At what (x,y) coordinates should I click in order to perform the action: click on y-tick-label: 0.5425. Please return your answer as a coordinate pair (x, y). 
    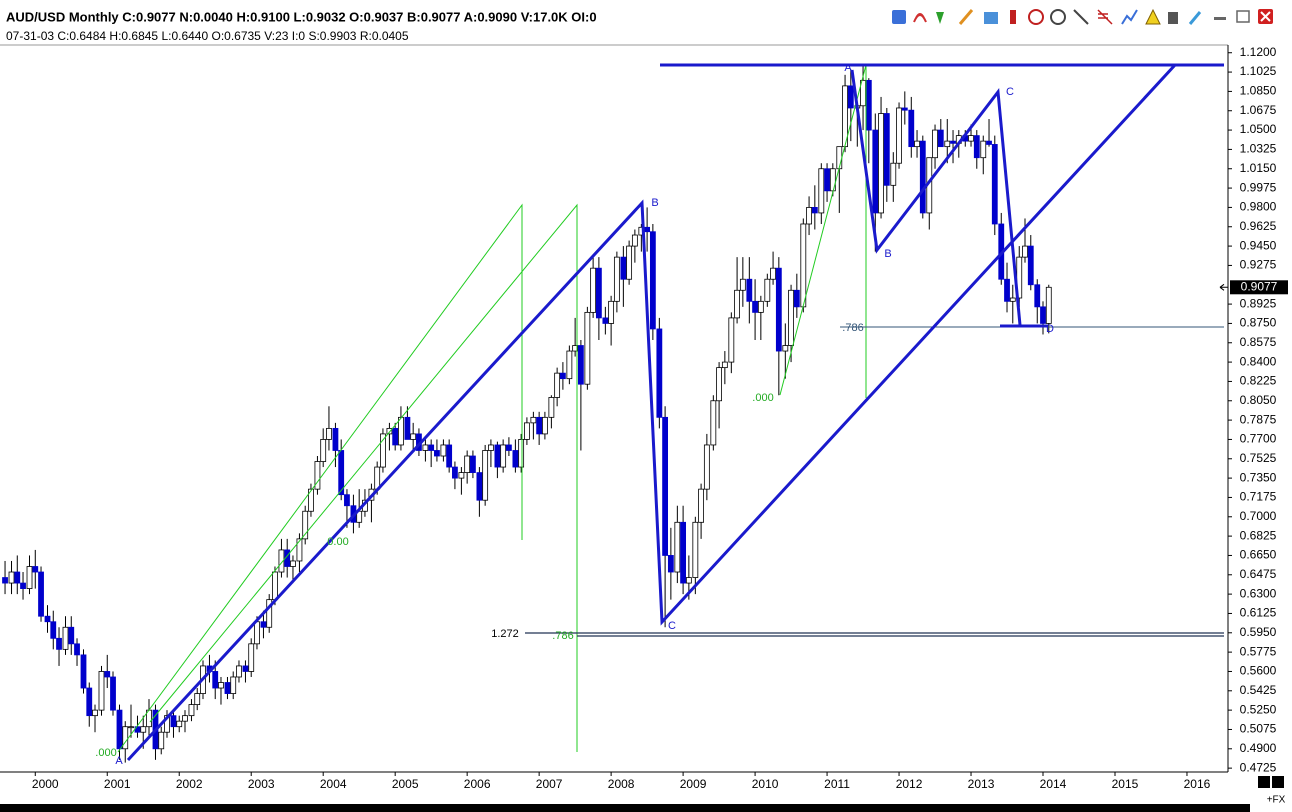
    Looking at the image, I should click on (1258, 690).